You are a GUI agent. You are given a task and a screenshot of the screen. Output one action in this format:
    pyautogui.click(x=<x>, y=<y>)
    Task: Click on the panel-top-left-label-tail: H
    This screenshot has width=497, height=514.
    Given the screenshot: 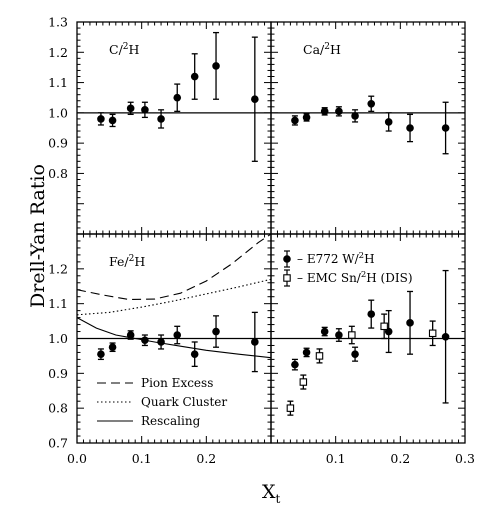 What is the action you would take?
    pyautogui.click(x=134, y=49)
    